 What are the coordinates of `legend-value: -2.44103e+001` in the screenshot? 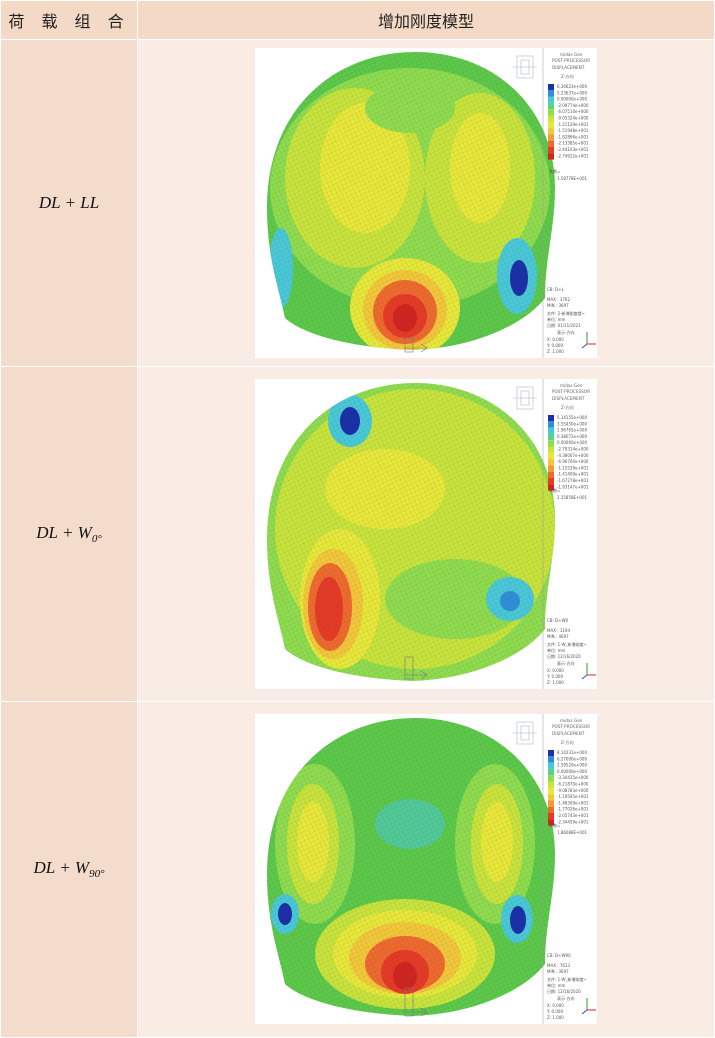 It's located at (573, 149).